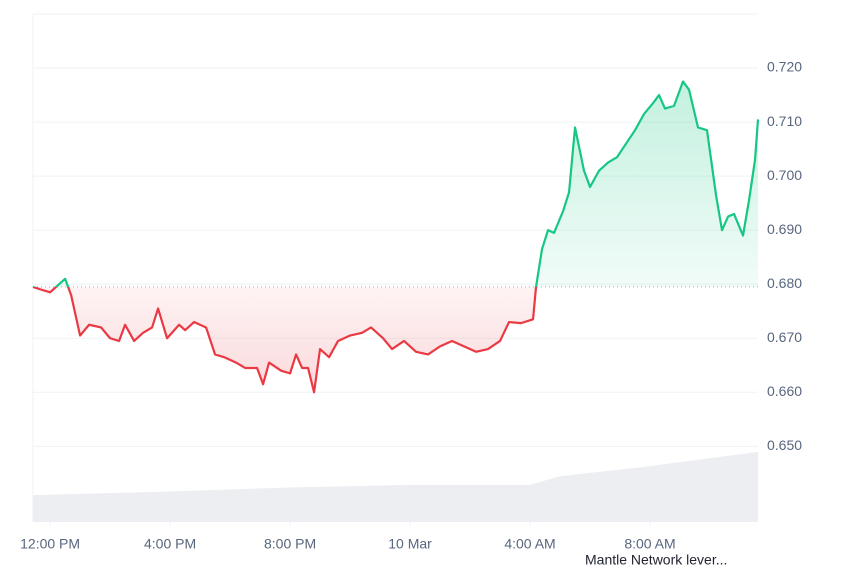 The image size is (850, 567). I want to click on x-tick-label: 10 Mar, so click(410, 544).